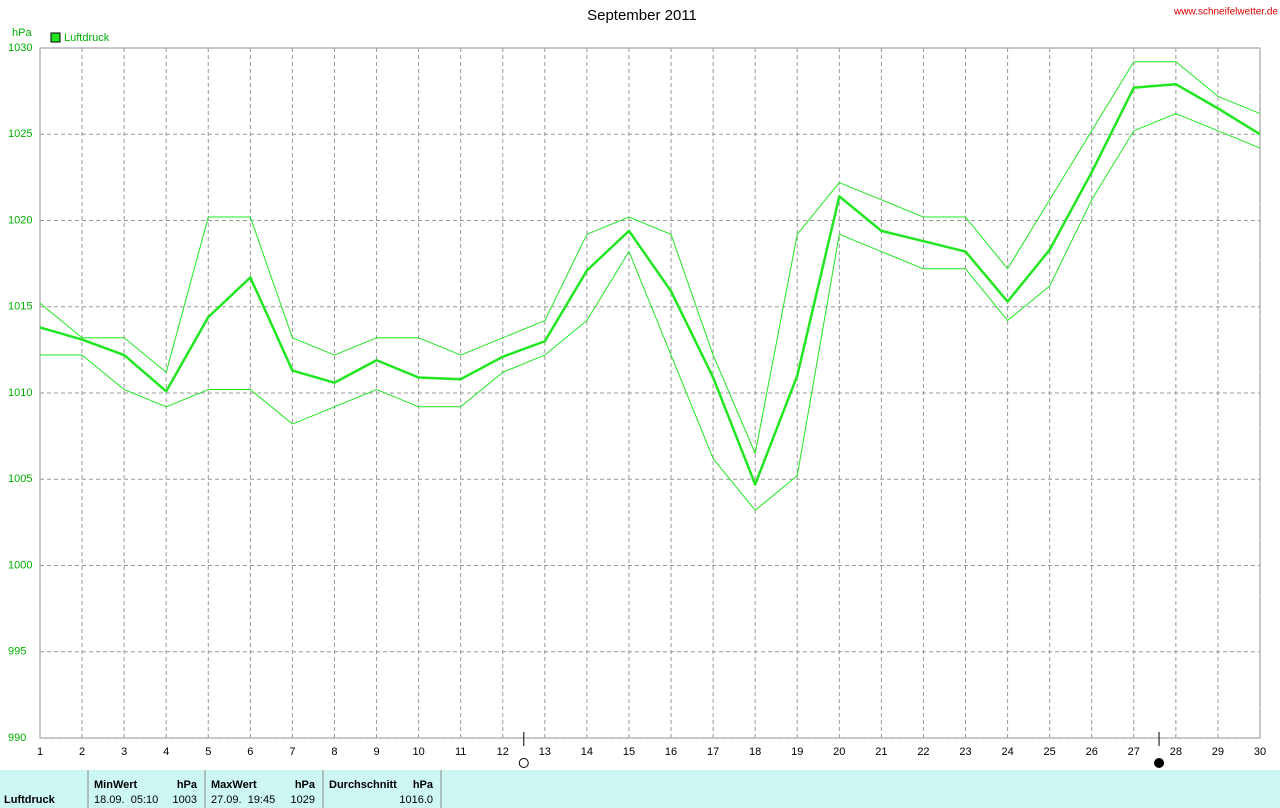  I want to click on y-tick-label: 1015, so click(20, 307).